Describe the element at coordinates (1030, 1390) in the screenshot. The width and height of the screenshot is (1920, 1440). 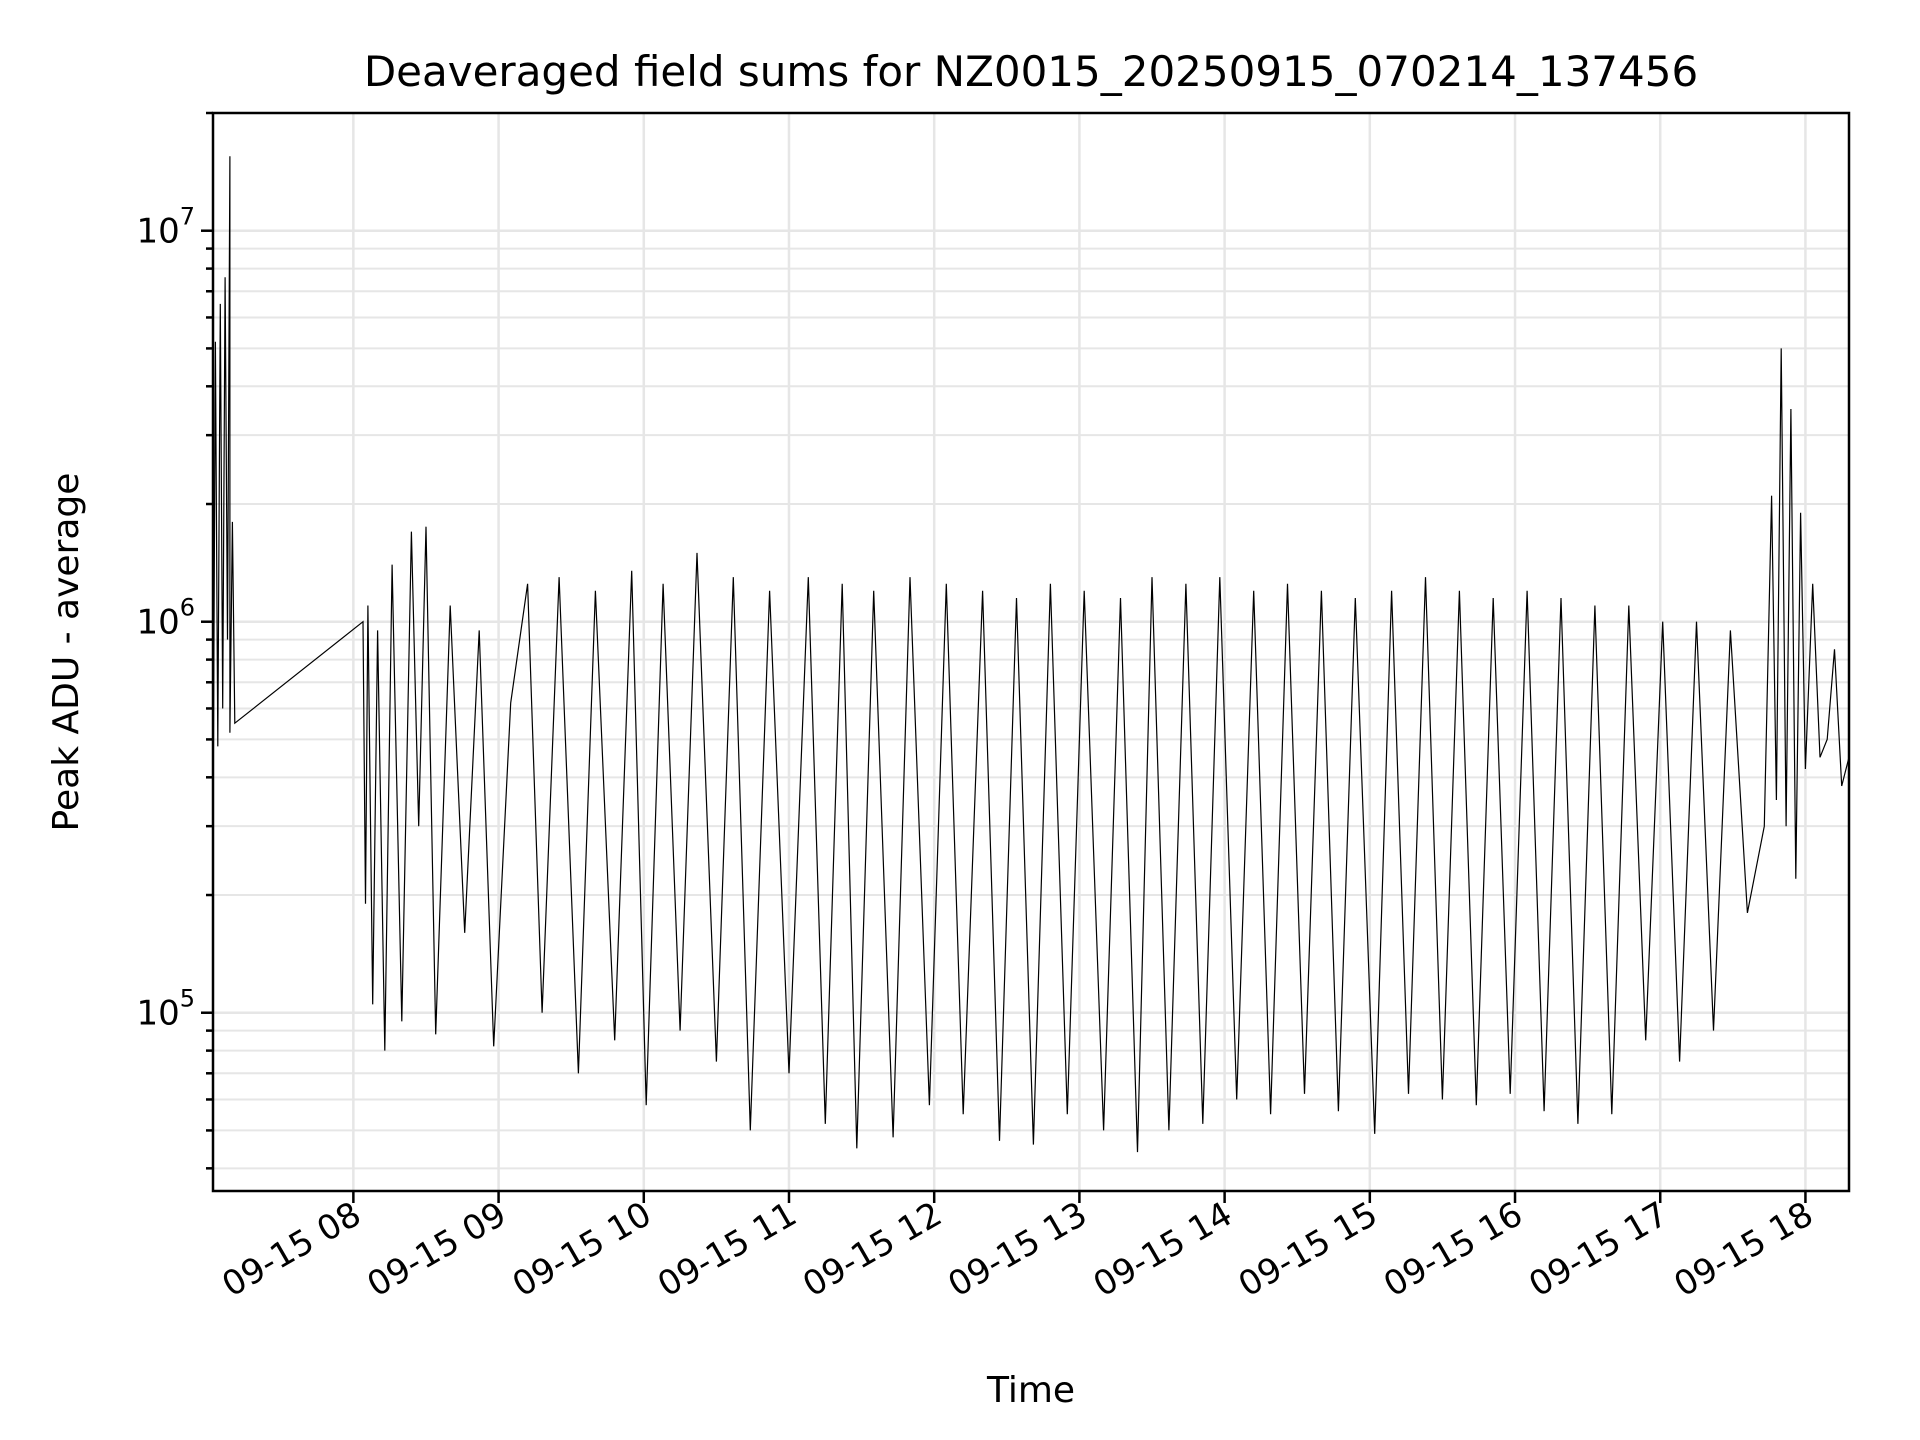
I see `x-axis-label: Time` at that location.